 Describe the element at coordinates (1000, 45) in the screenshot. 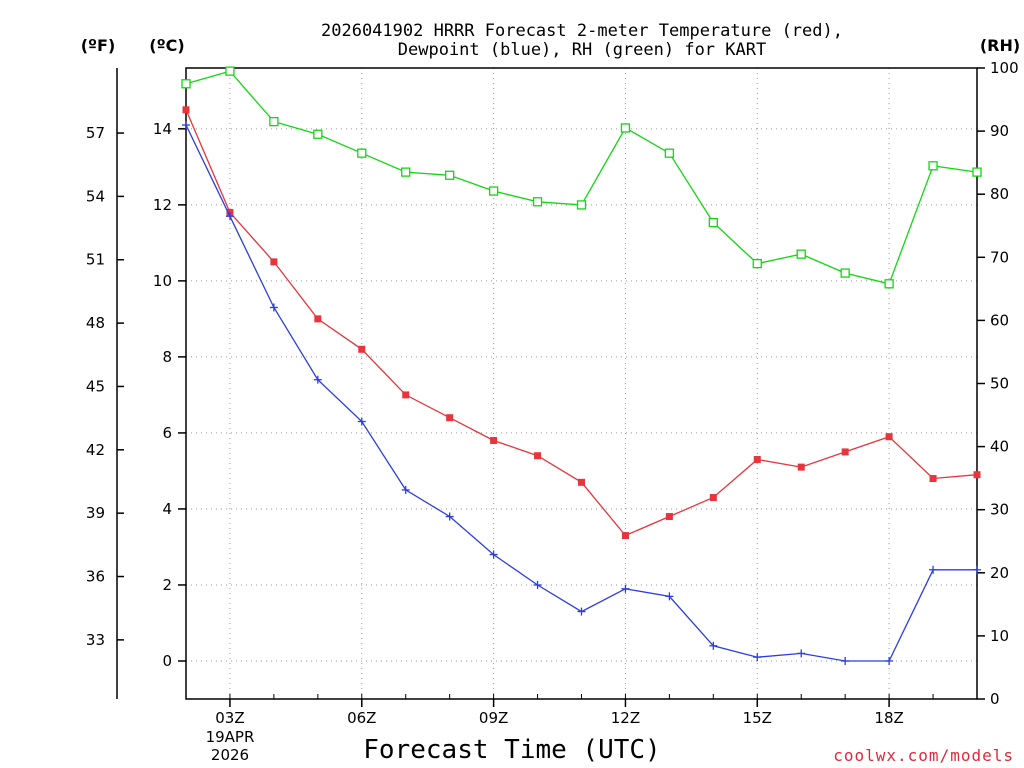

I see `rh-unit-label: (RH)` at that location.